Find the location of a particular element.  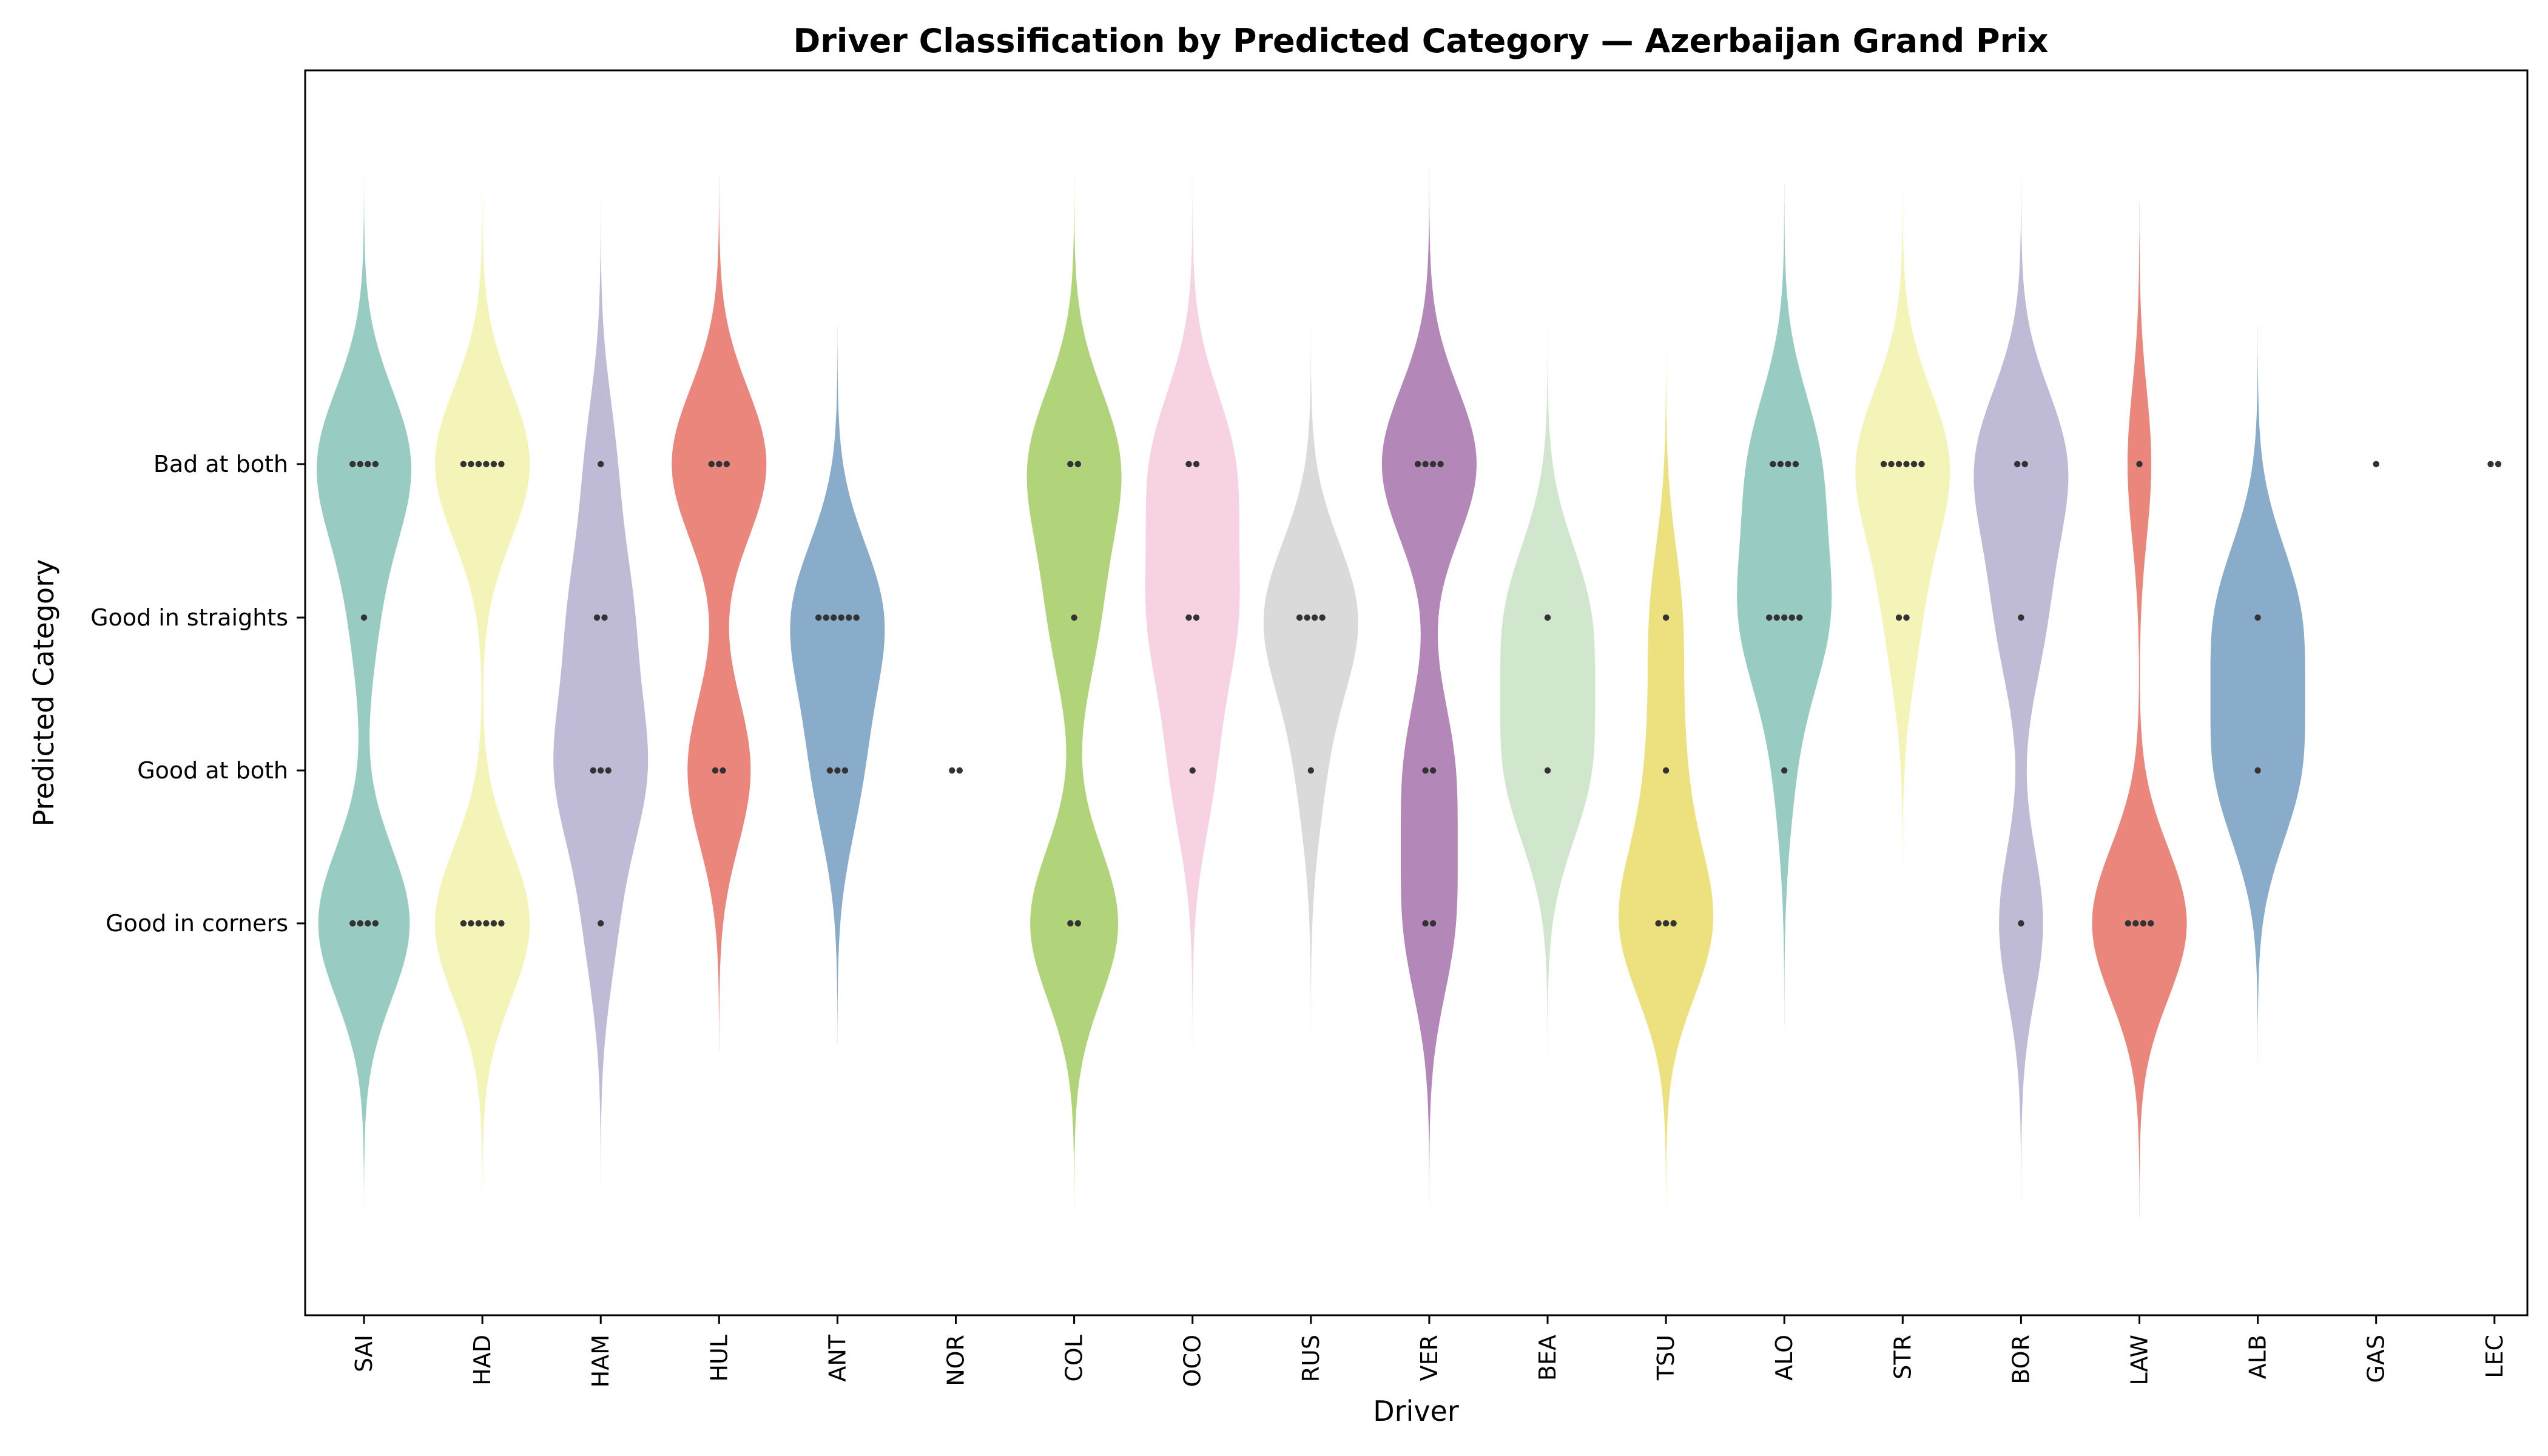

y-tick-label-good-in-straights: Good in straights is located at coordinates (189, 617).